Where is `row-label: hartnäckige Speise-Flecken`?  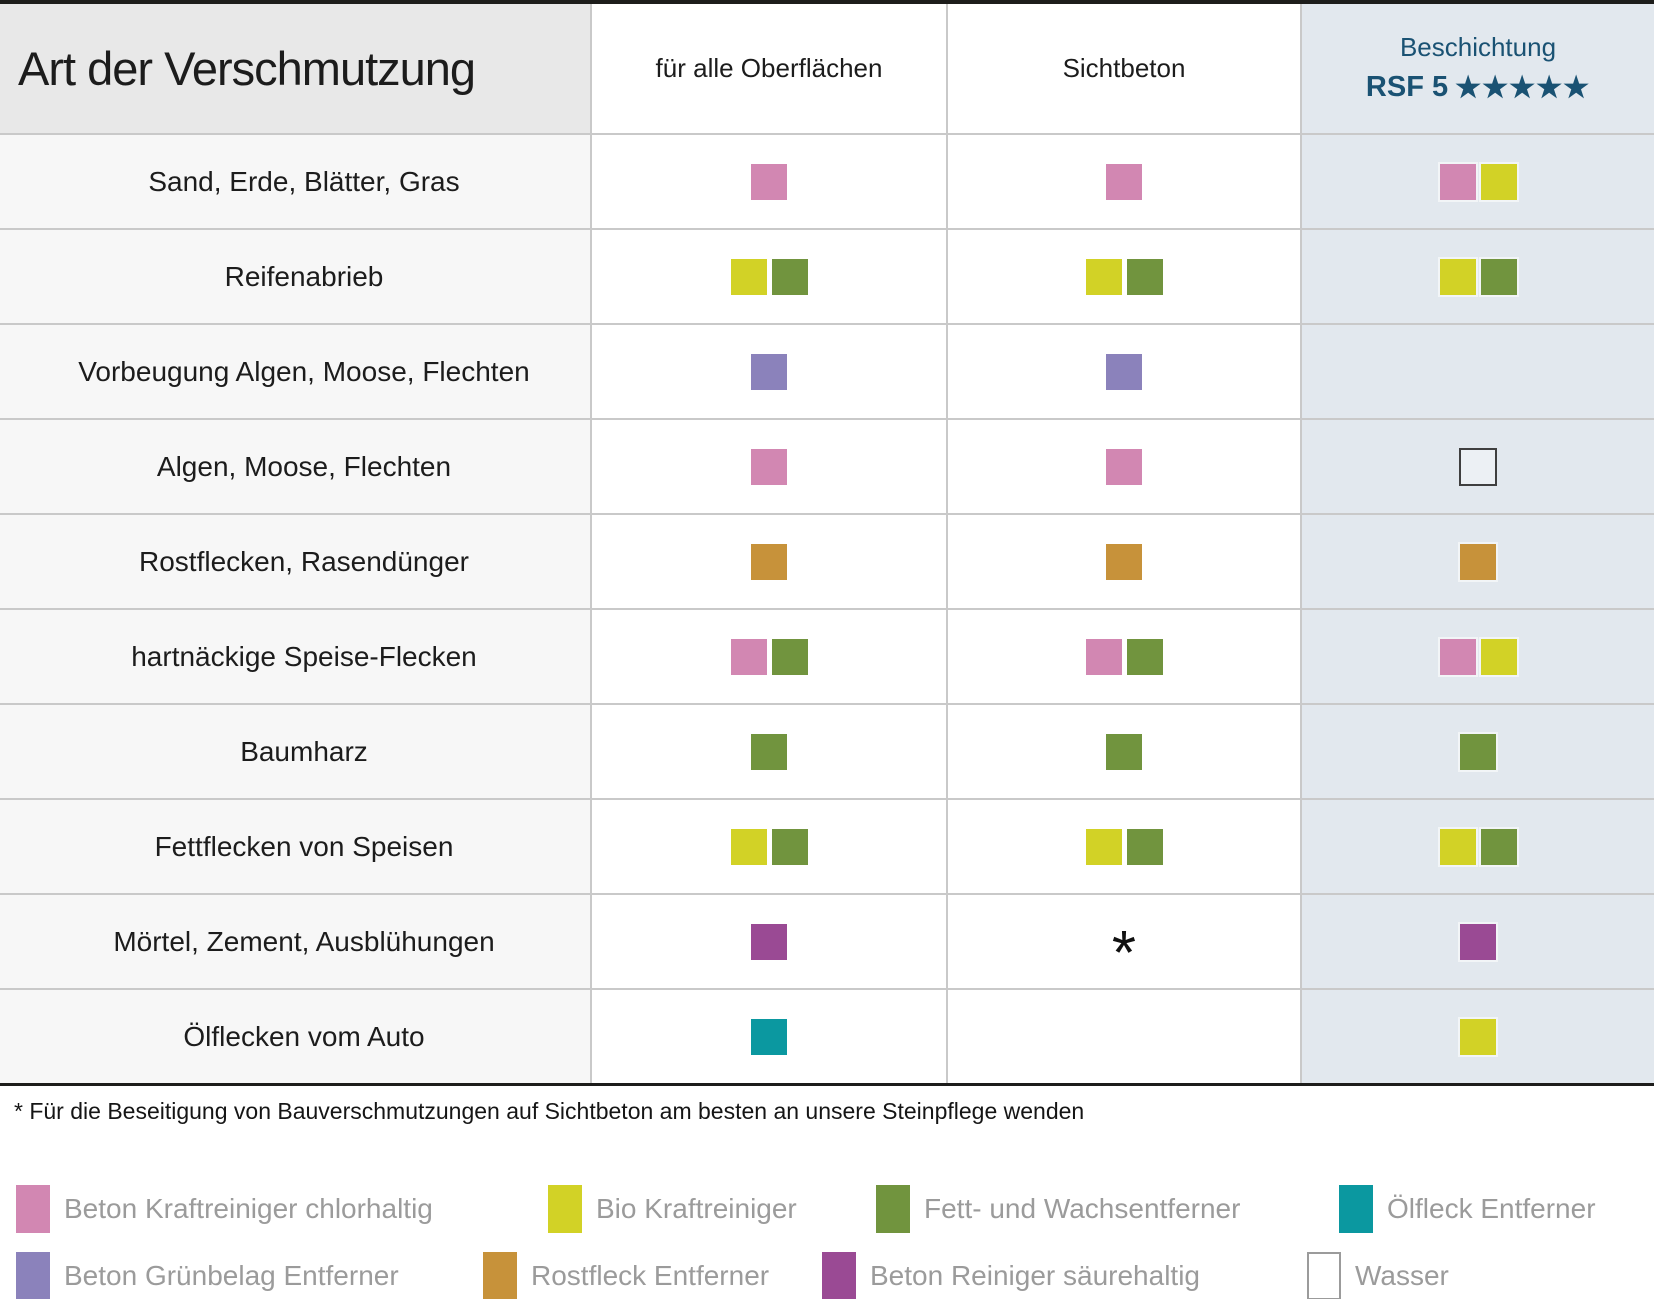
row-label: hartnäckige Speise-Flecken is located at coordinates (295, 656).